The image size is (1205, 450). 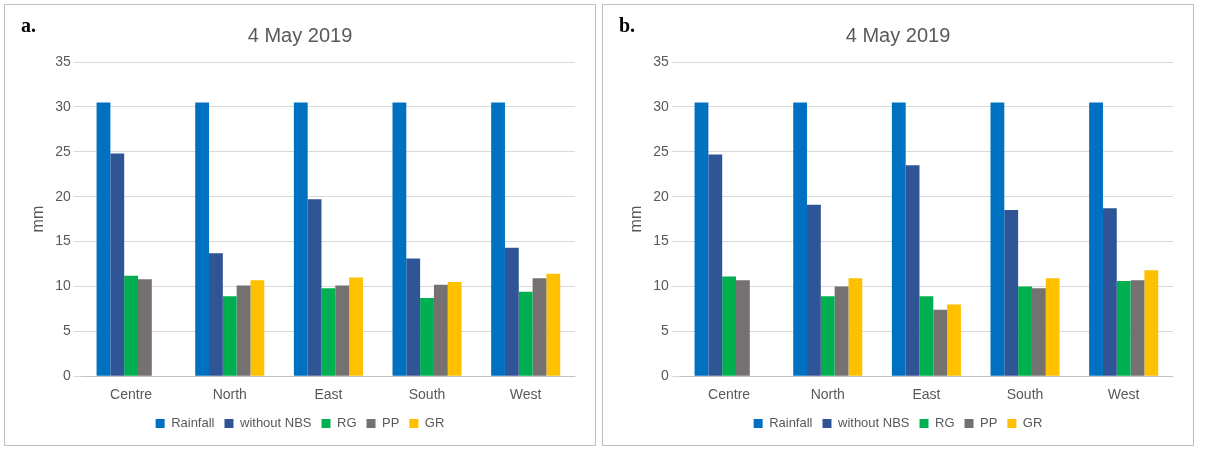 I want to click on text: a., so click(x=28, y=25).